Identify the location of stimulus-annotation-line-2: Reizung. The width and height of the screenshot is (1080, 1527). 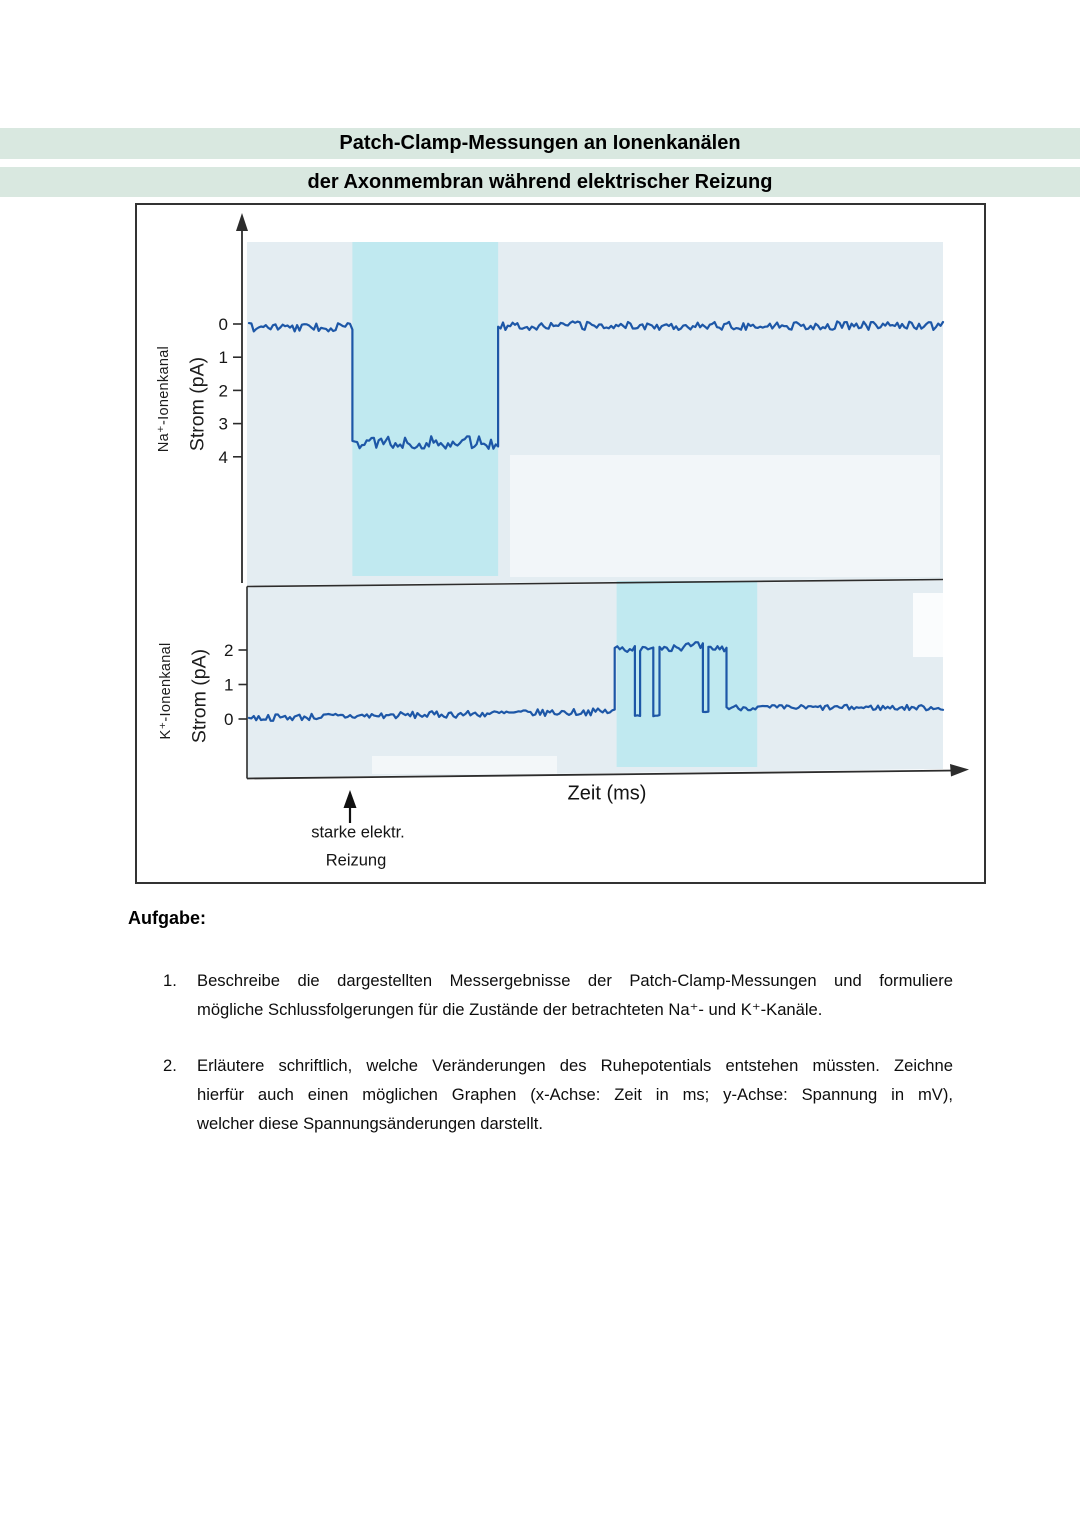
(356, 860).